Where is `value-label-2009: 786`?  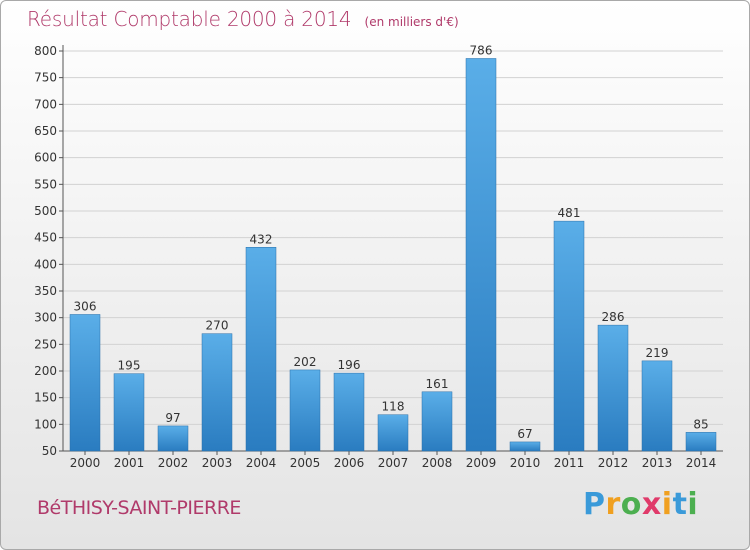
value-label-2009: 786 is located at coordinates (481, 50).